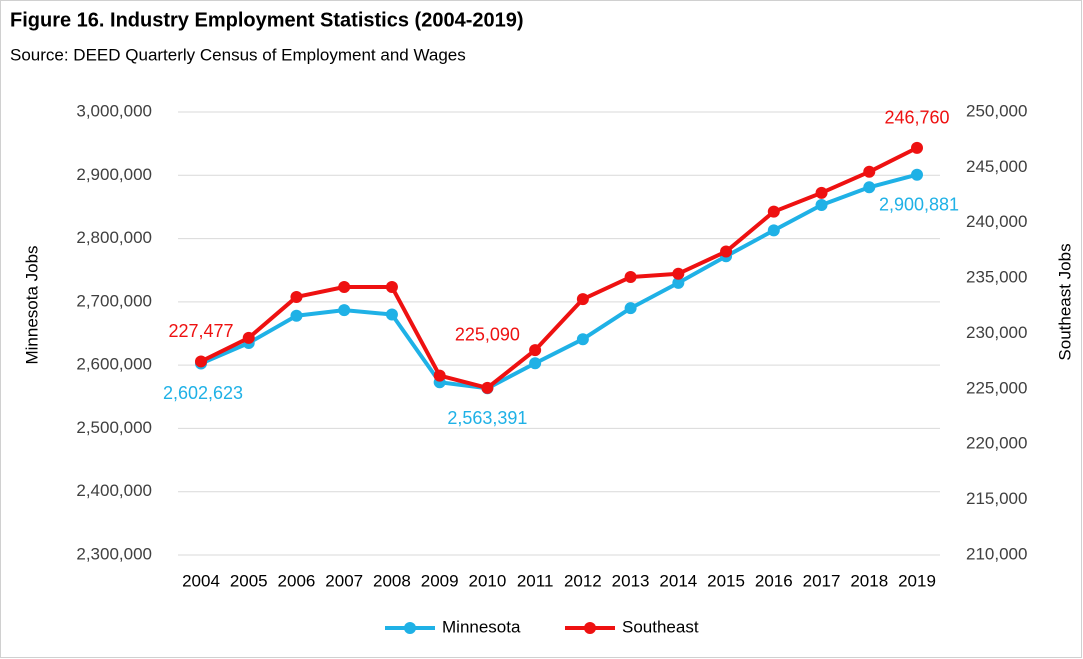  What do you see at coordinates (114, 553) in the screenshot?
I see `y-tick-label: 2,300,000` at bounding box center [114, 553].